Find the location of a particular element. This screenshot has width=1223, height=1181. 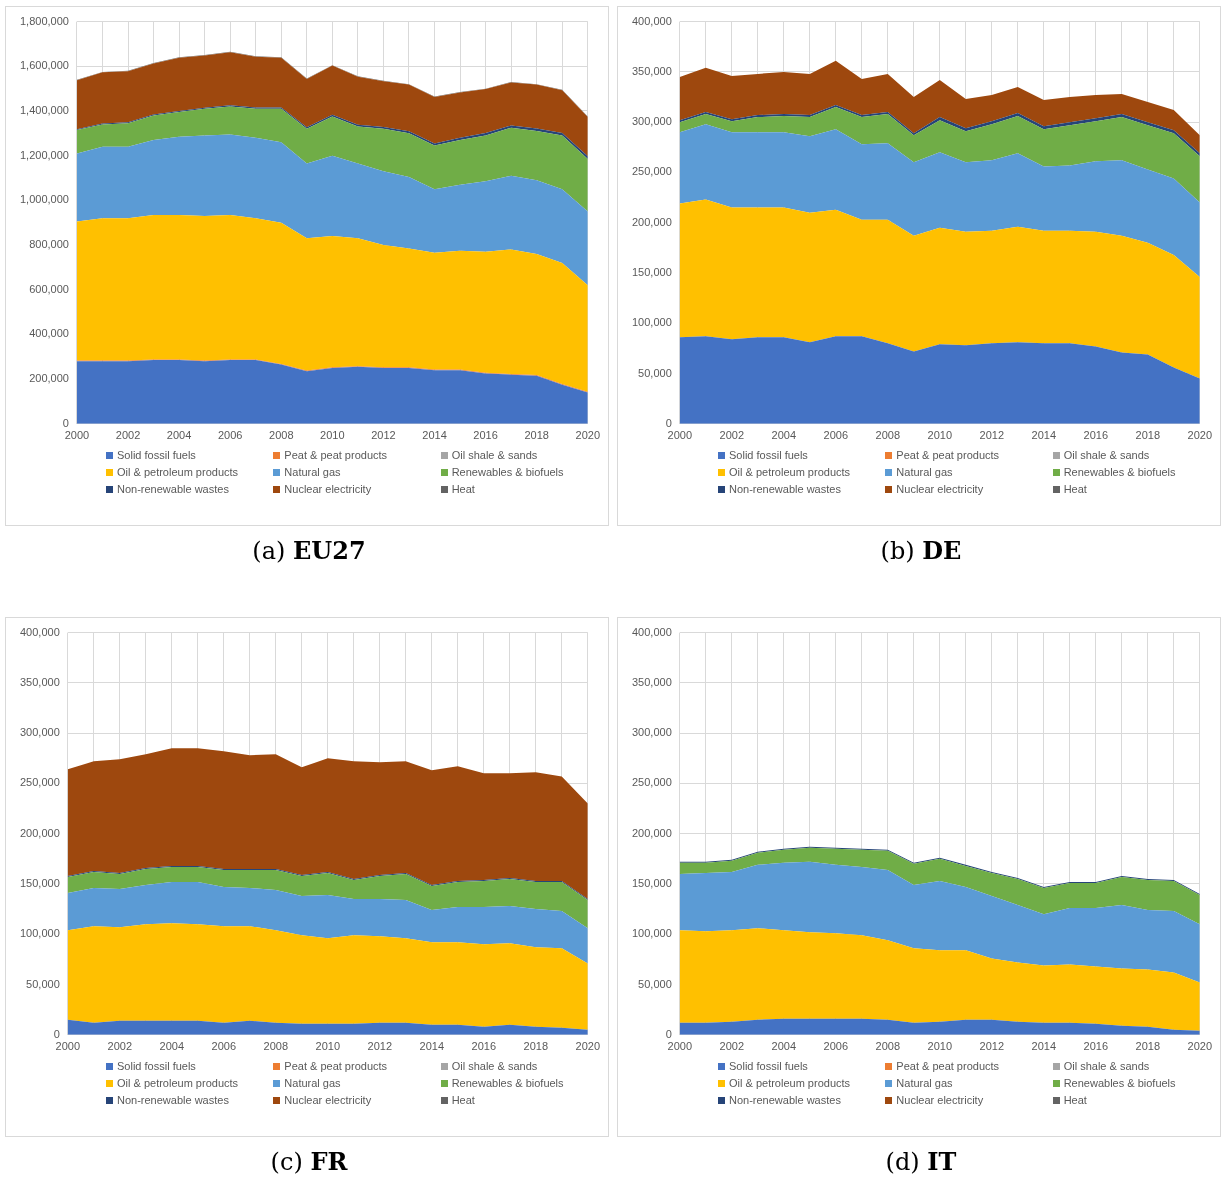

y-tick-label: 1,600,000 is located at coordinates (44, 65).